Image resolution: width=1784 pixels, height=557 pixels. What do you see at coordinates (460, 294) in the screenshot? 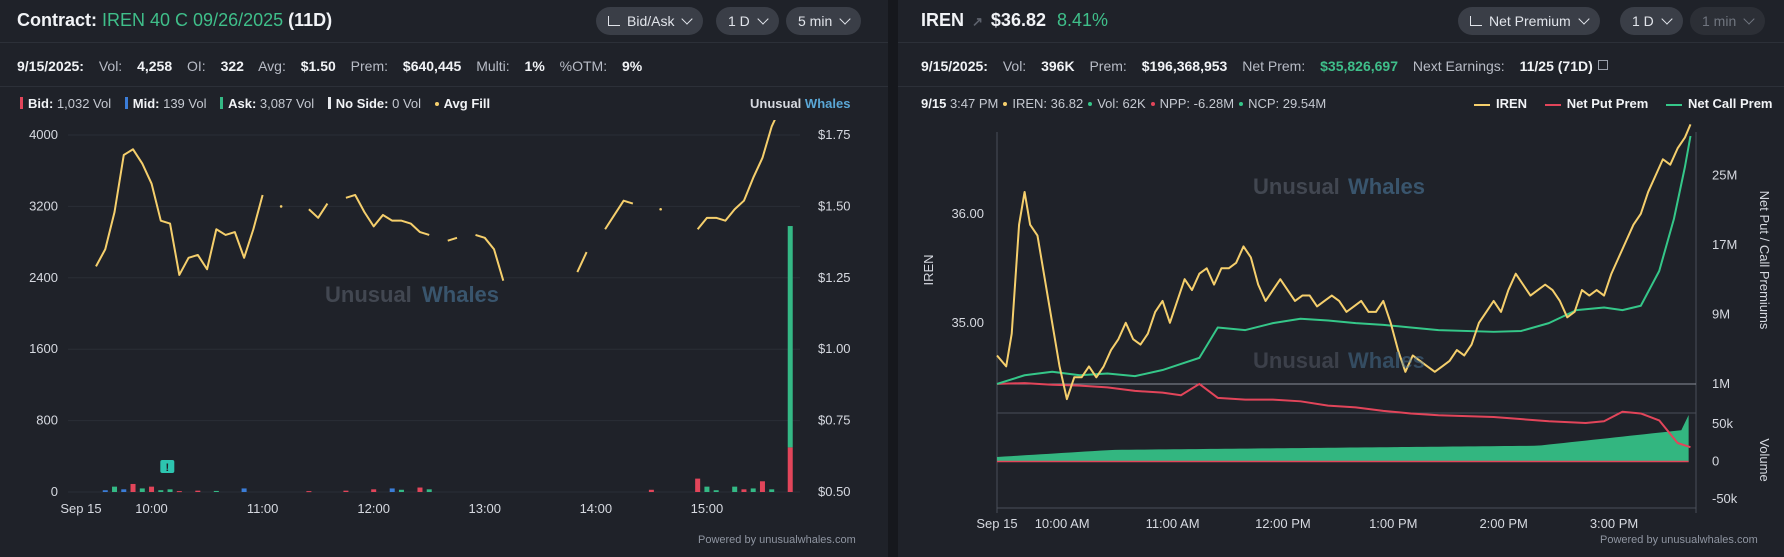
I see `watermark-word-2: Whales` at bounding box center [460, 294].